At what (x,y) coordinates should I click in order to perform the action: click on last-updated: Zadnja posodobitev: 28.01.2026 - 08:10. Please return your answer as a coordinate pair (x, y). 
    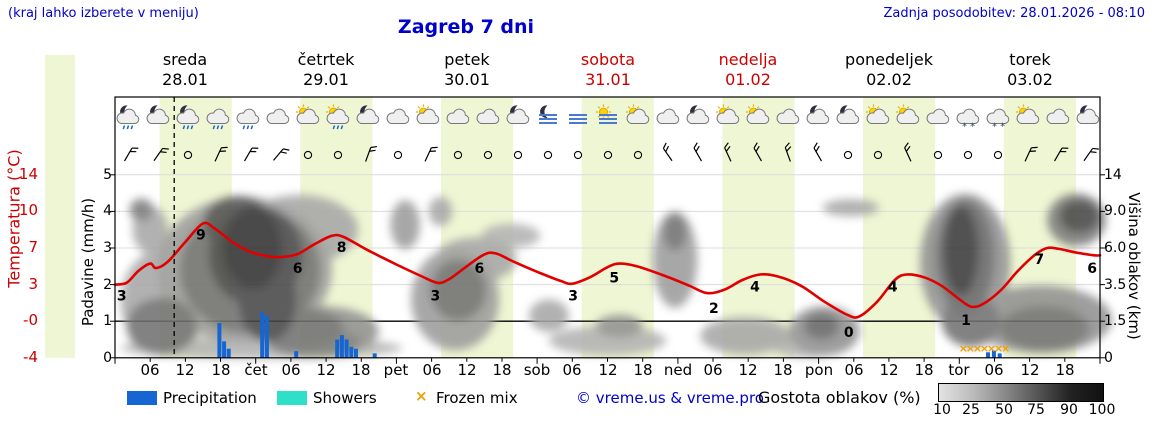
    Looking at the image, I should click on (1014, 13).